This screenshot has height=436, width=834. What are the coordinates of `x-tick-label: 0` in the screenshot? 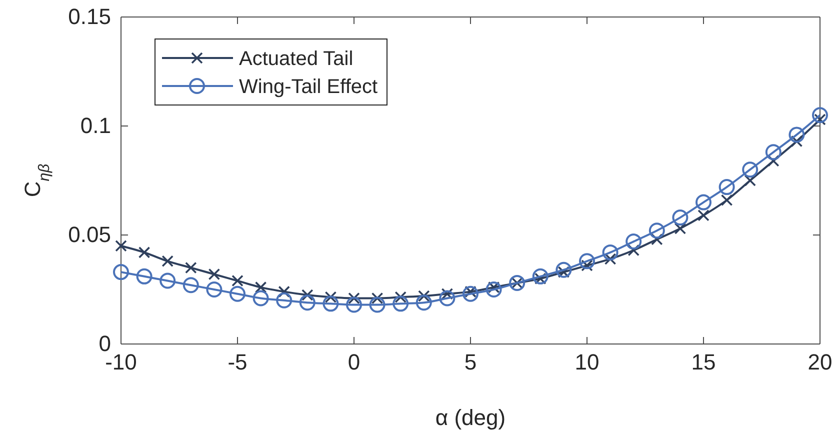 It's located at (354, 362).